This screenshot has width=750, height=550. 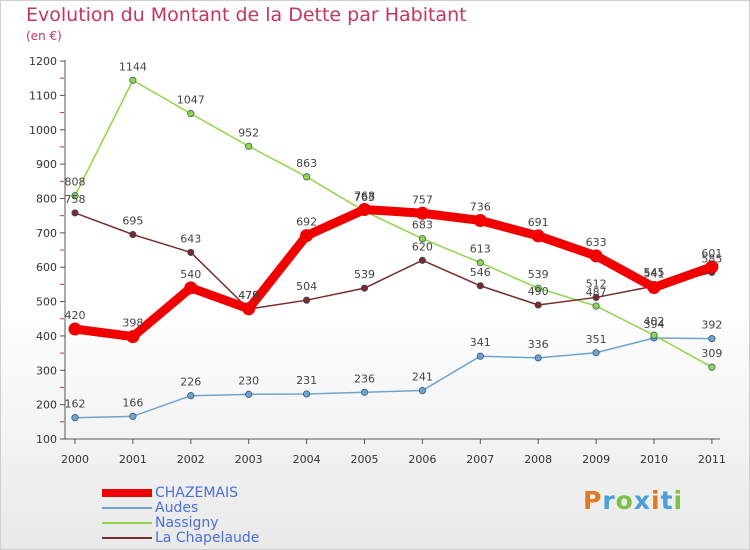 I want to click on unit-label: (en €), so click(x=44, y=36).